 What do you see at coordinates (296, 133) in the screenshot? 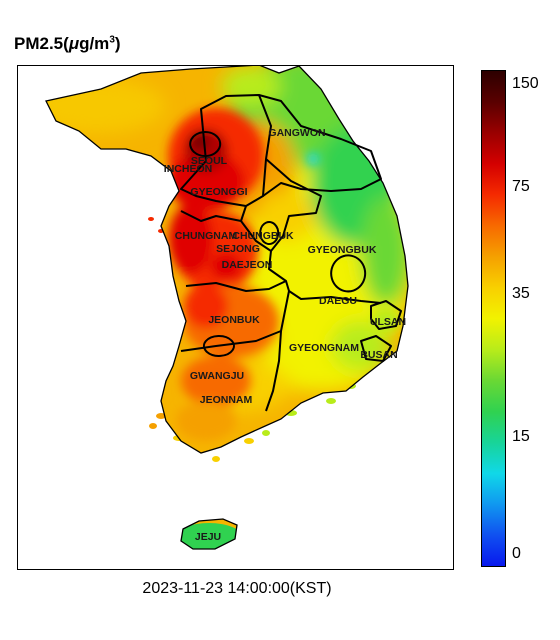
I see `region-label-gangwon: GANGWON` at bounding box center [296, 133].